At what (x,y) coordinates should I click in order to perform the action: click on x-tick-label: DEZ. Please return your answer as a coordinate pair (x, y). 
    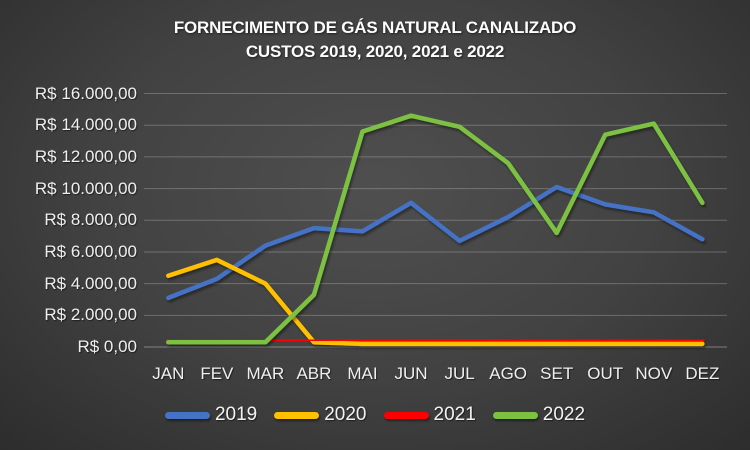
    Looking at the image, I should click on (702, 373).